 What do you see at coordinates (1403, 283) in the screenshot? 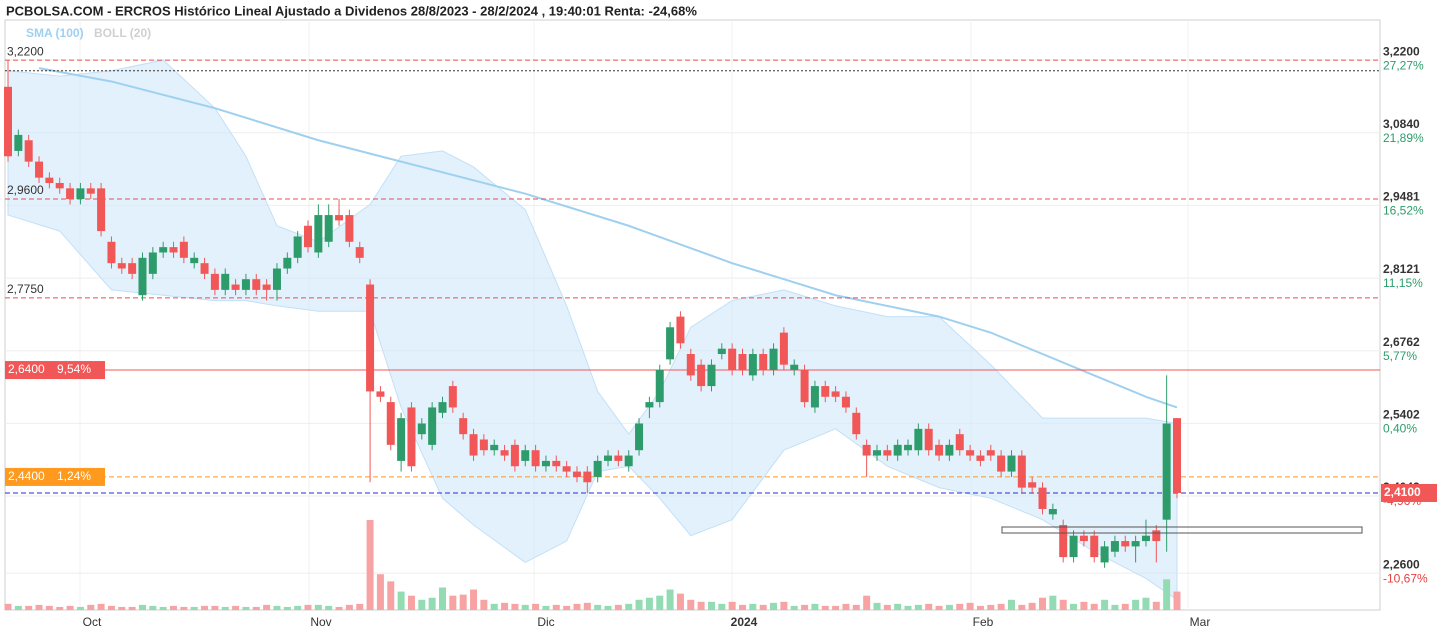
I see `y-tick-change: 11,15%` at bounding box center [1403, 283].